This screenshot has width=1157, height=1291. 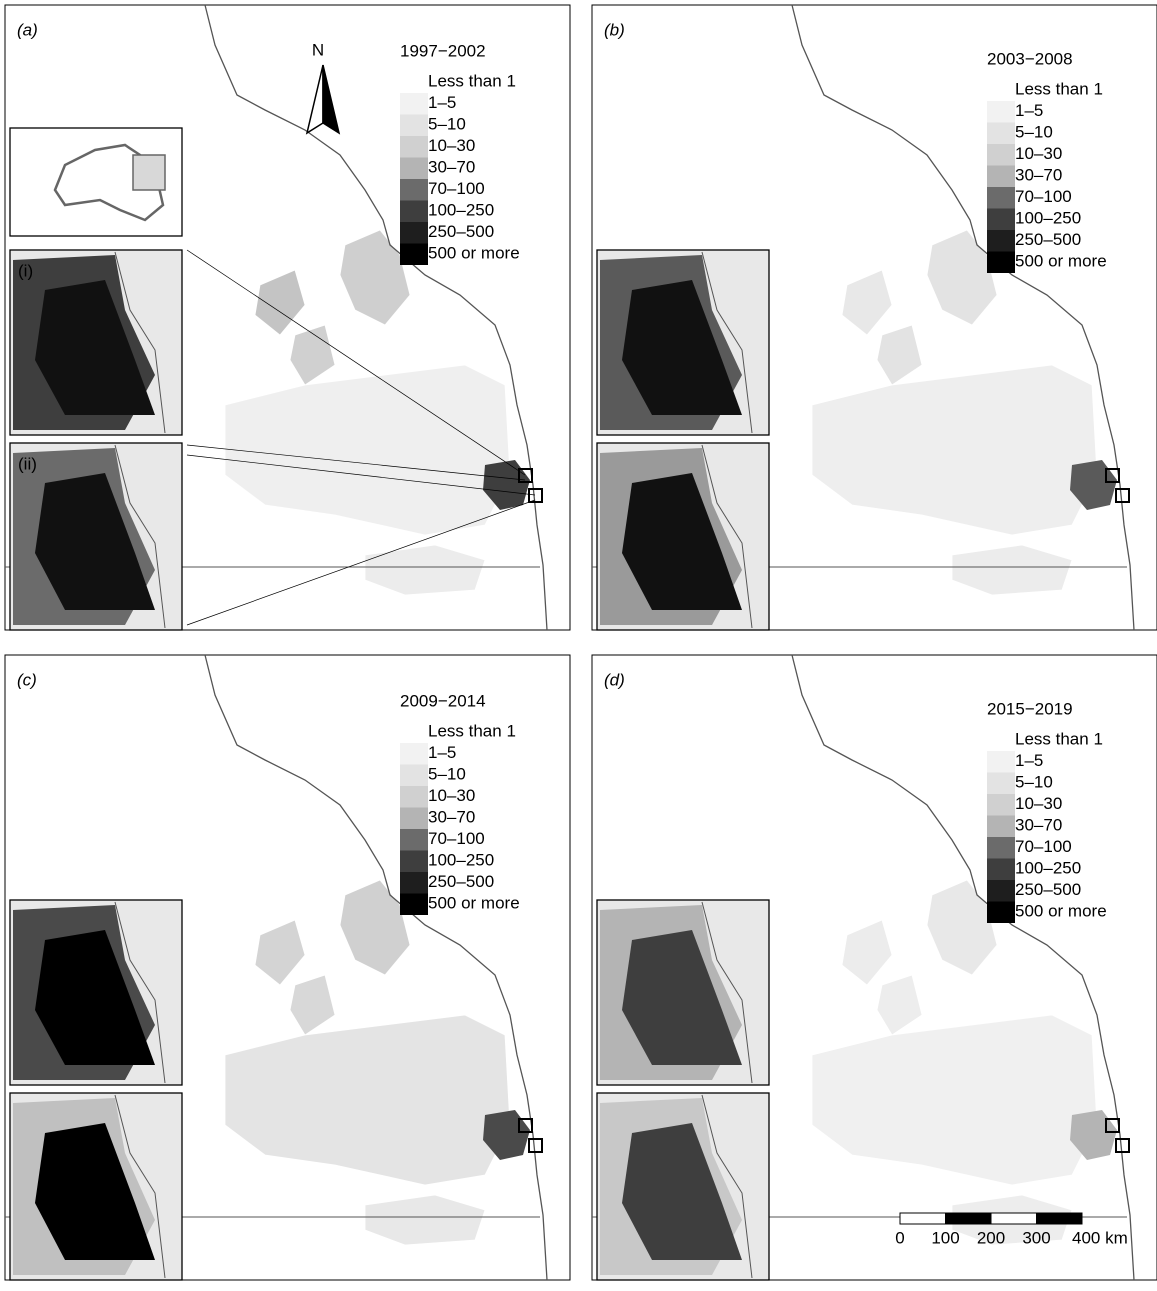 I want to click on legend-title: 2009−2014, so click(x=443, y=700).